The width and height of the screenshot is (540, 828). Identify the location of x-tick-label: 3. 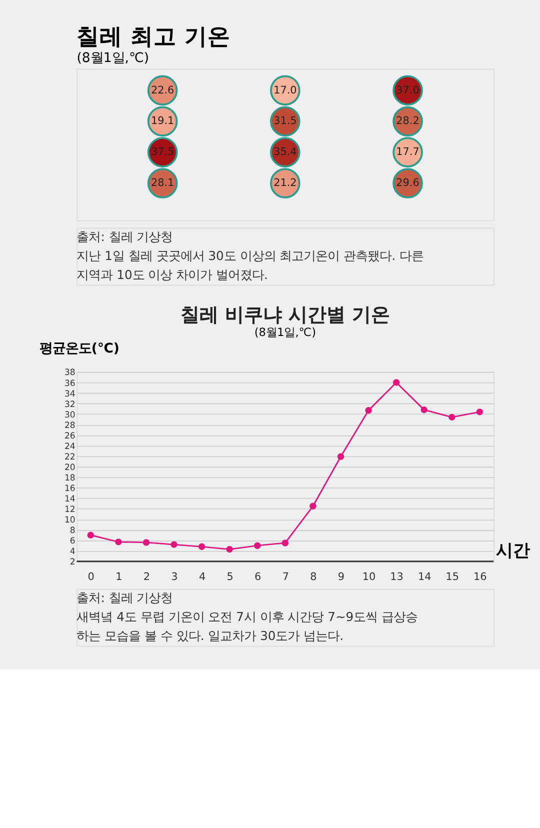
(174, 576).